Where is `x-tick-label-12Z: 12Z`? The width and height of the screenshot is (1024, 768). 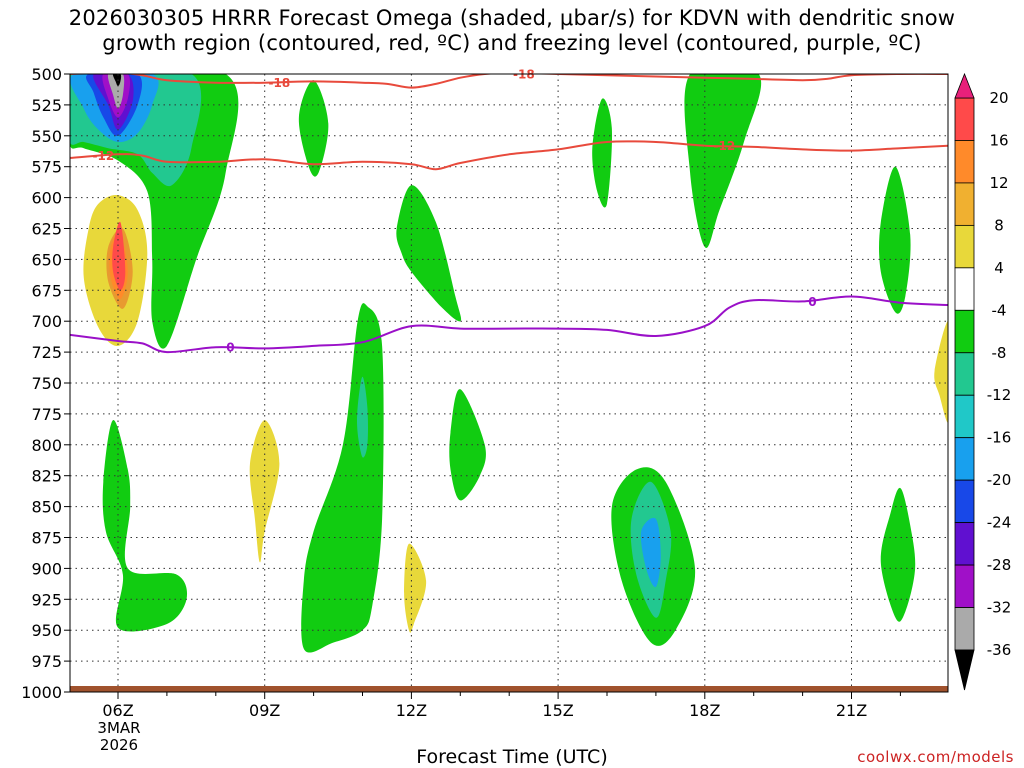
x-tick-label-12Z: 12Z is located at coordinates (411, 710).